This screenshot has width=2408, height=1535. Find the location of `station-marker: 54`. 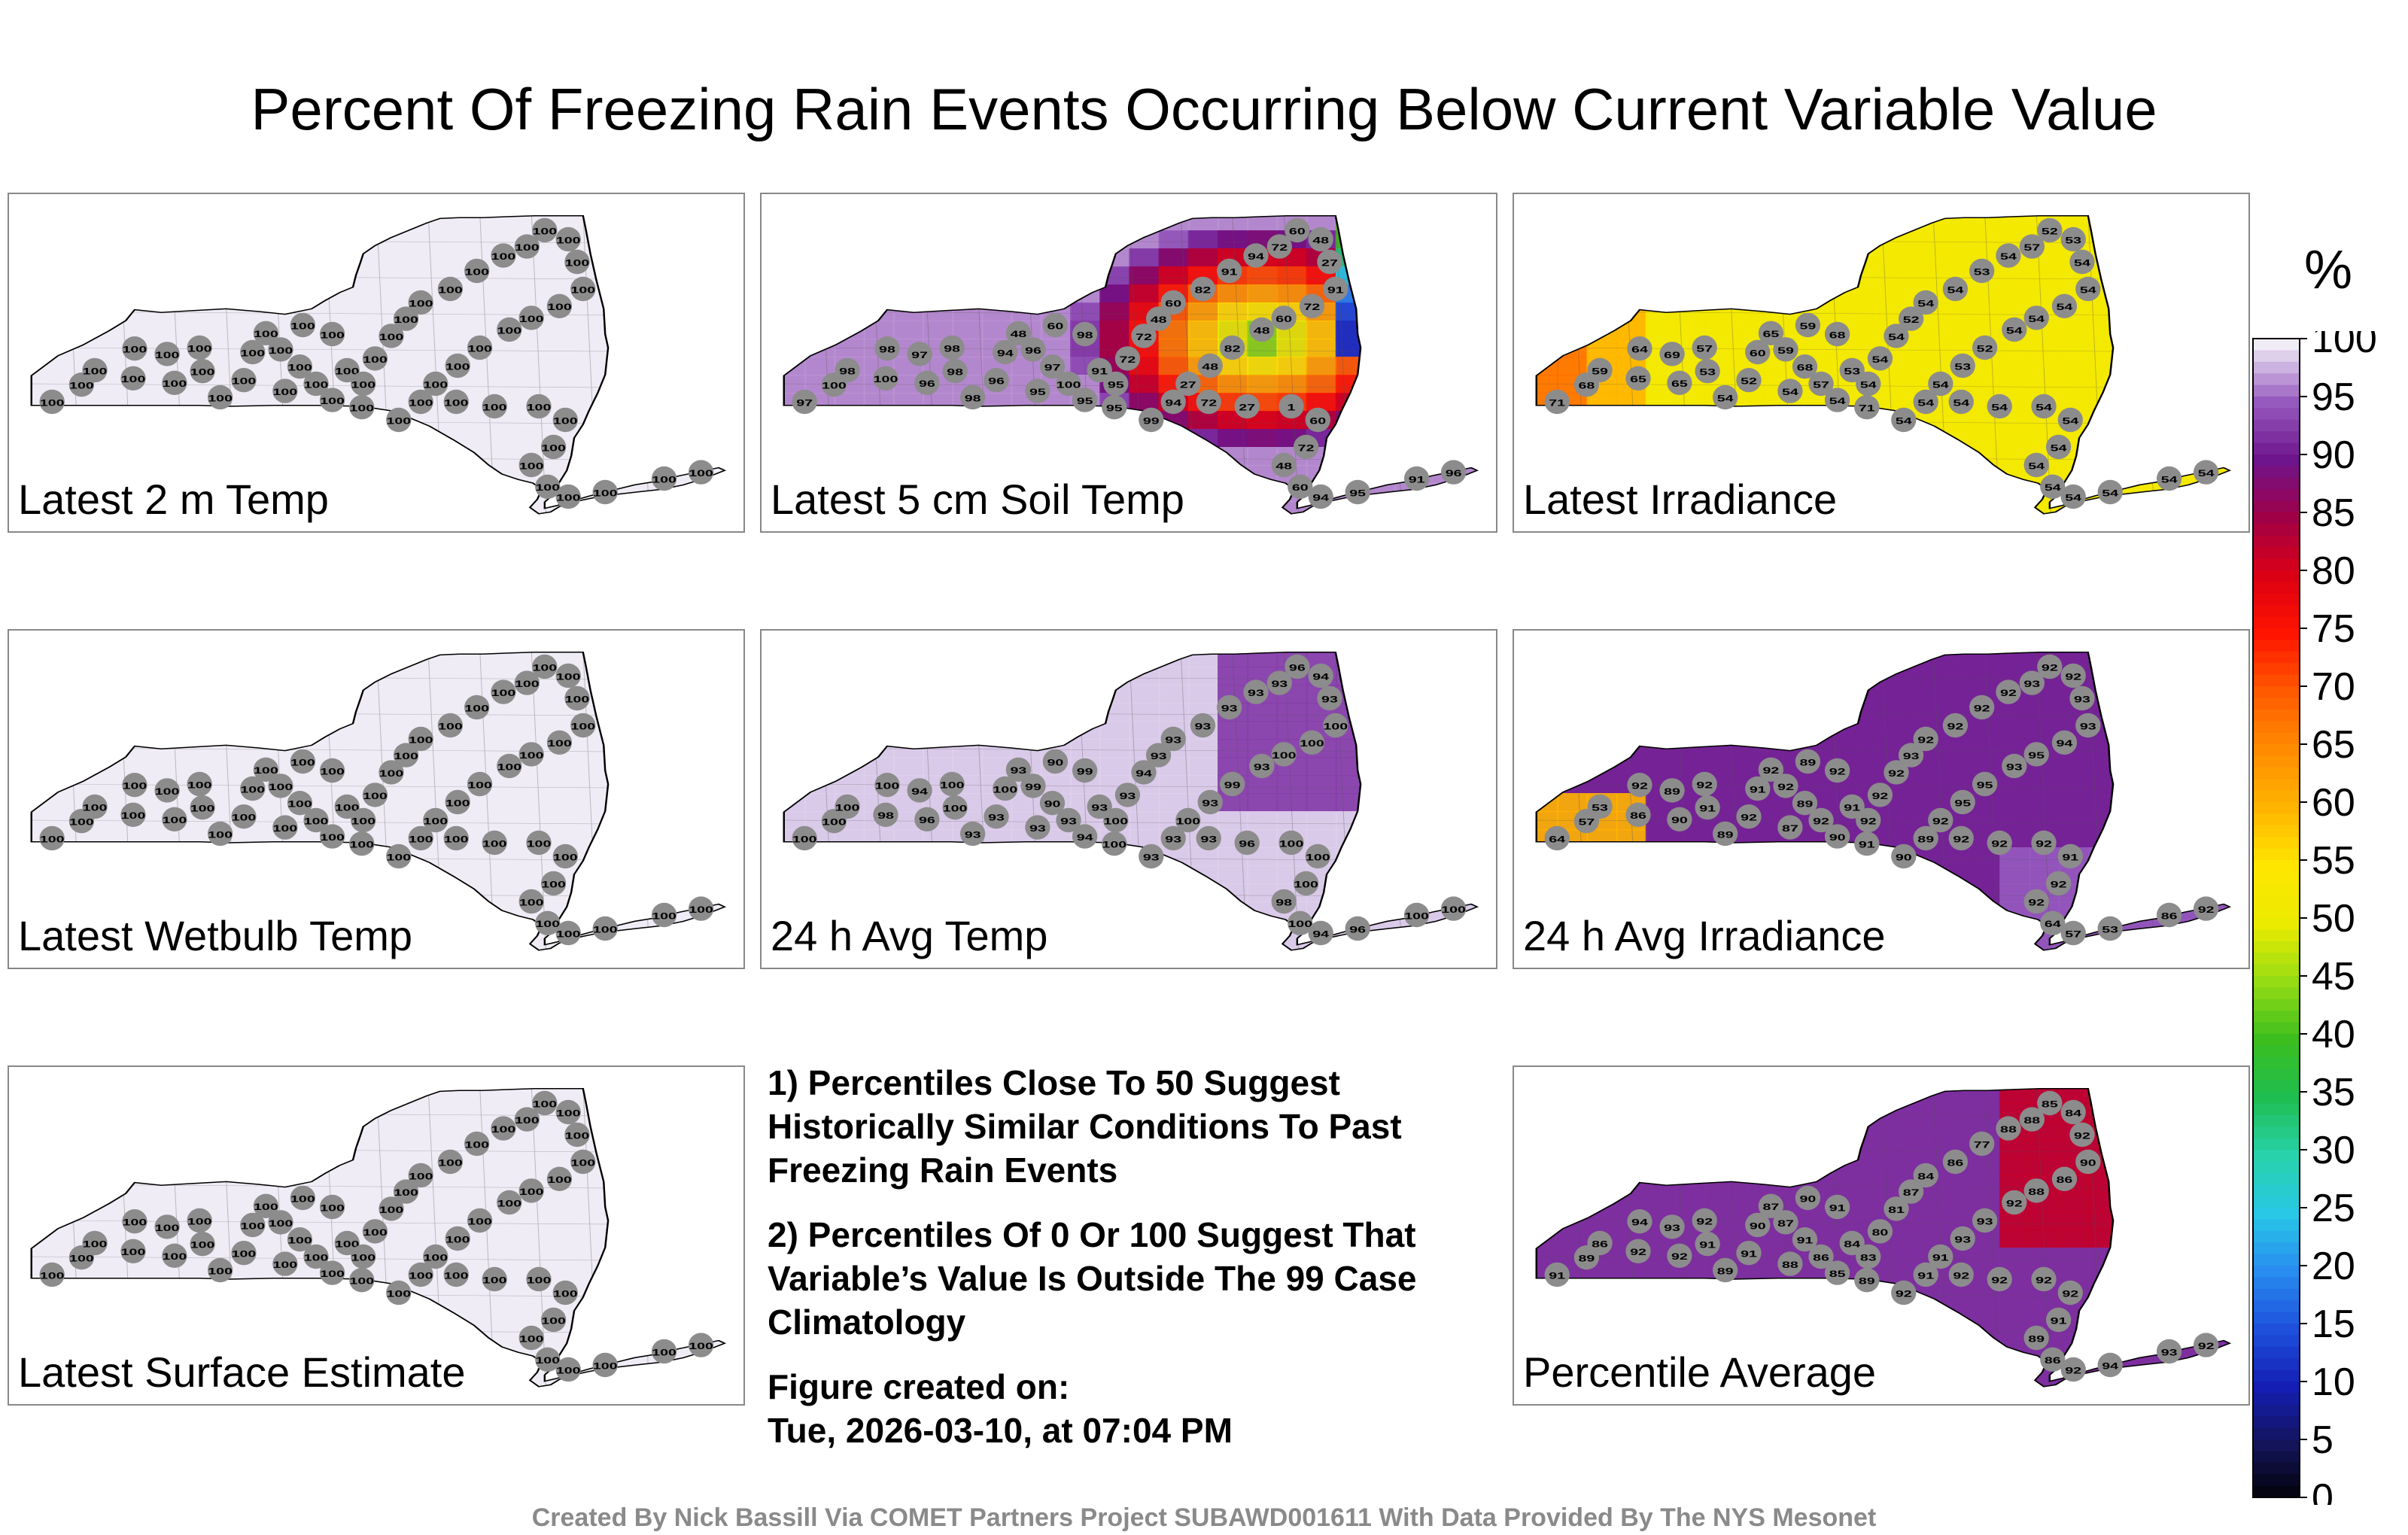

station-marker: 54 is located at coordinates (1925, 302).